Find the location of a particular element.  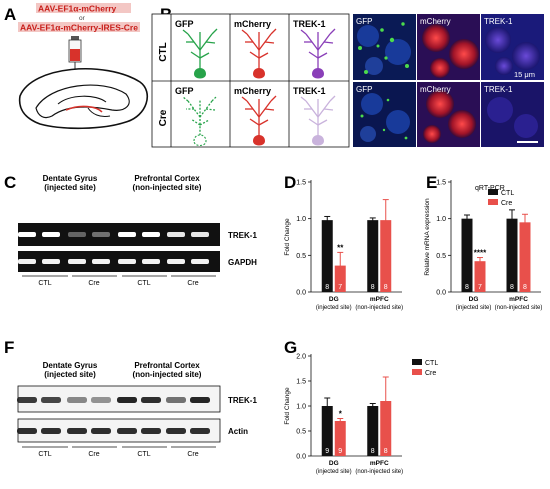

neuron-schematics is located at coordinates (259, 87).